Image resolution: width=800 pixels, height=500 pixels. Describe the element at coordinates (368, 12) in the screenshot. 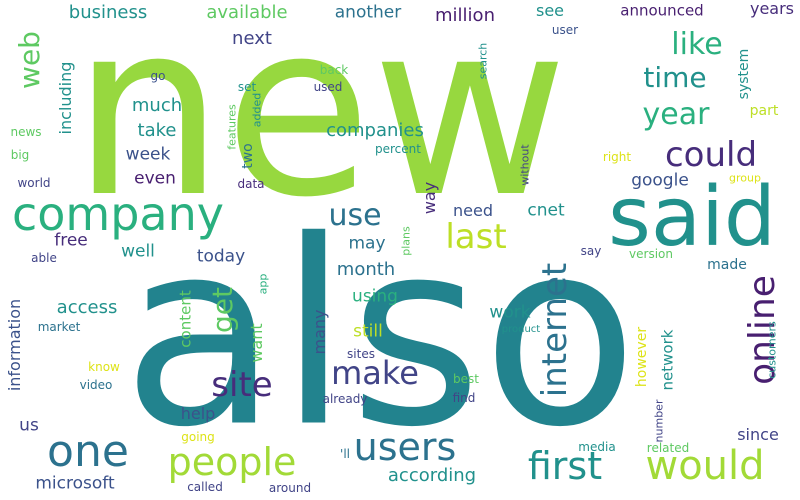

I see `word-another: another` at that location.